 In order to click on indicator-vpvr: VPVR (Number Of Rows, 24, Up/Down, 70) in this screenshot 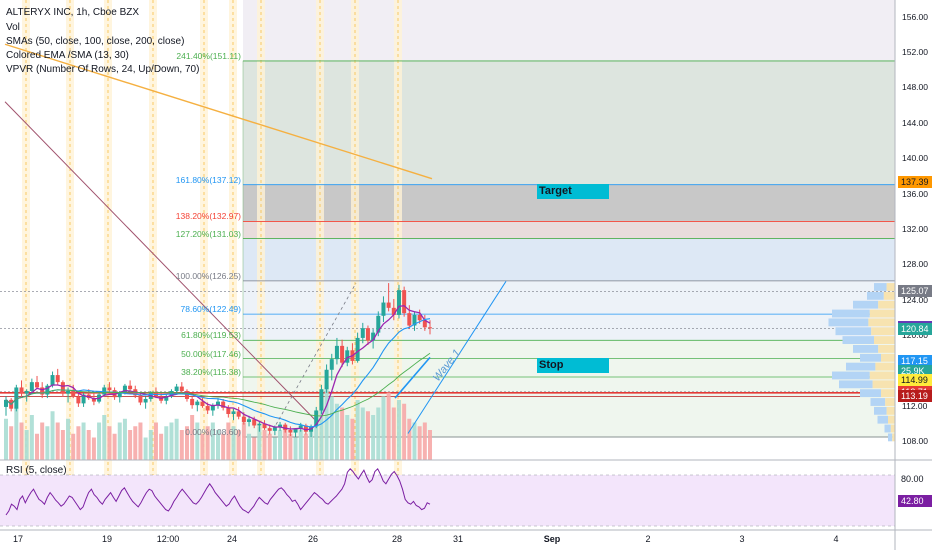, I will do `click(103, 69)`.